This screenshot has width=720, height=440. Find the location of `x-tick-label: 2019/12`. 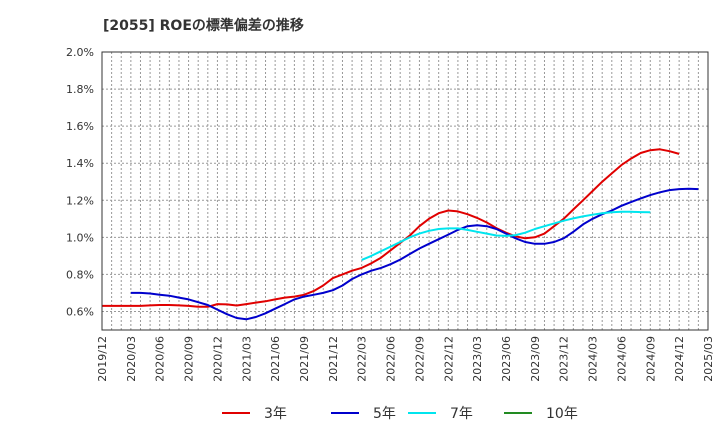

x-tick-label: 2019/12 is located at coordinates (102, 359).